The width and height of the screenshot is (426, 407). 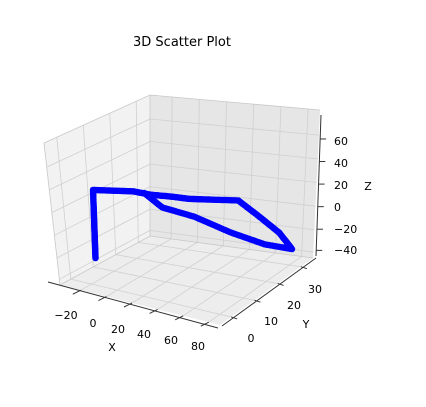 What do you see at coordinates (341, 163) in the screenshot?
I see `z-tick-label: 40` at bounding box center [341, 163].